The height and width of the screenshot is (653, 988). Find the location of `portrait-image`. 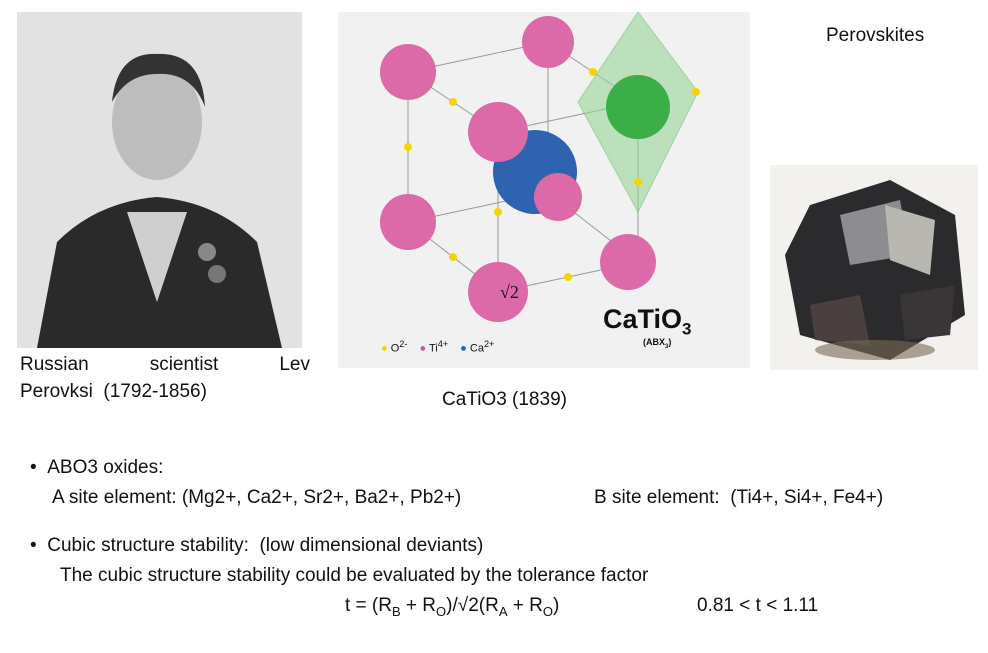

portrait-image is located at coordinates (159, 180).